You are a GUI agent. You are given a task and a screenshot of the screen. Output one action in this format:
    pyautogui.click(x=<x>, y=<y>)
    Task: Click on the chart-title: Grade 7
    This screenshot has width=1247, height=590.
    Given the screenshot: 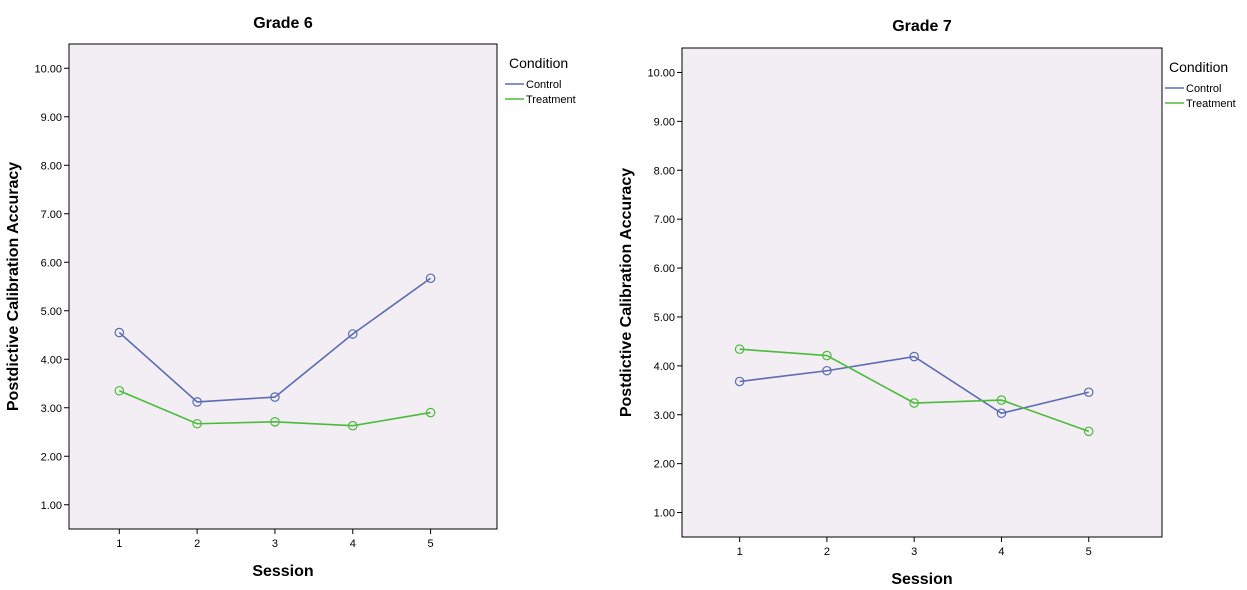 What is the action you would take?
    pyautogui.click(x=922, y=26)
    